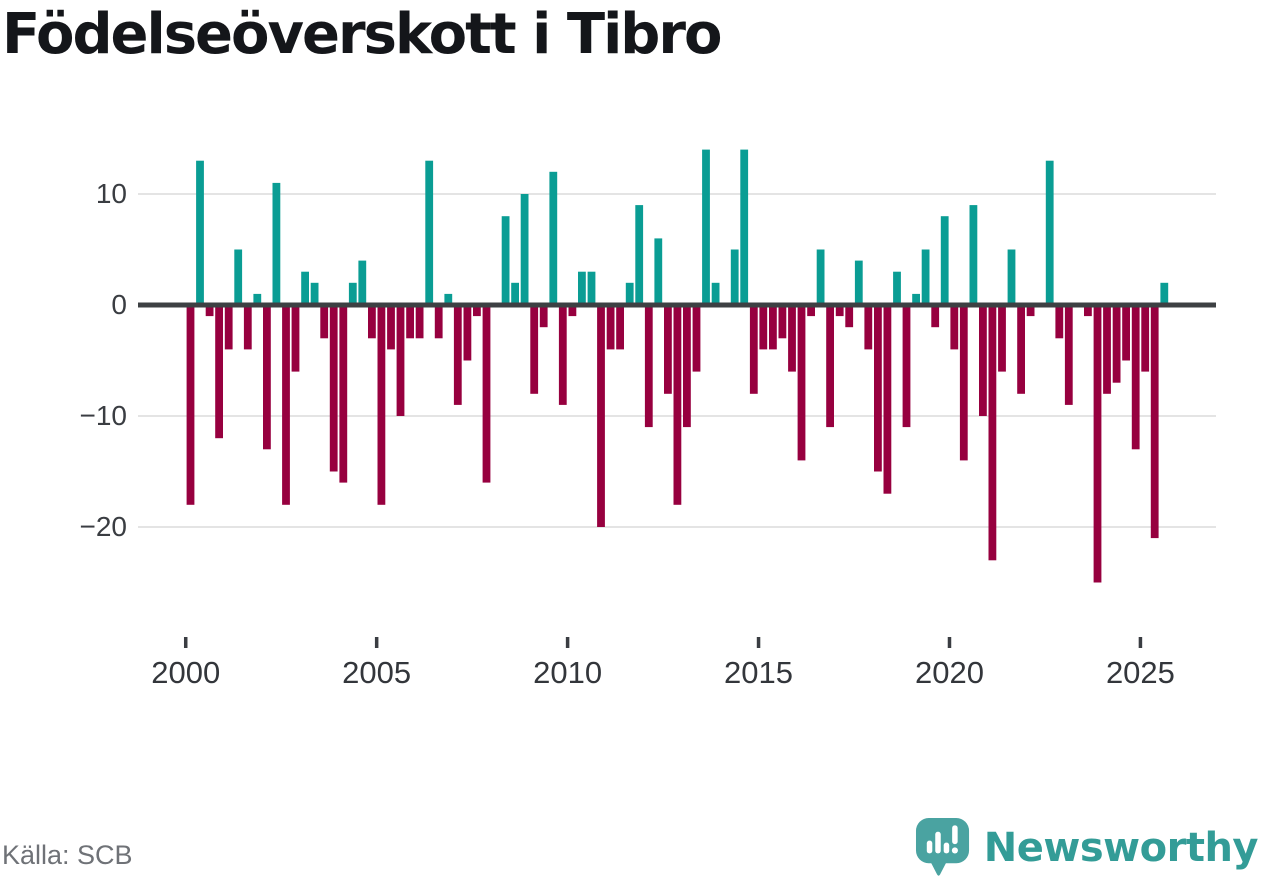  I want to click on x-tick-label-2025: 2025, so click(1140, 672).